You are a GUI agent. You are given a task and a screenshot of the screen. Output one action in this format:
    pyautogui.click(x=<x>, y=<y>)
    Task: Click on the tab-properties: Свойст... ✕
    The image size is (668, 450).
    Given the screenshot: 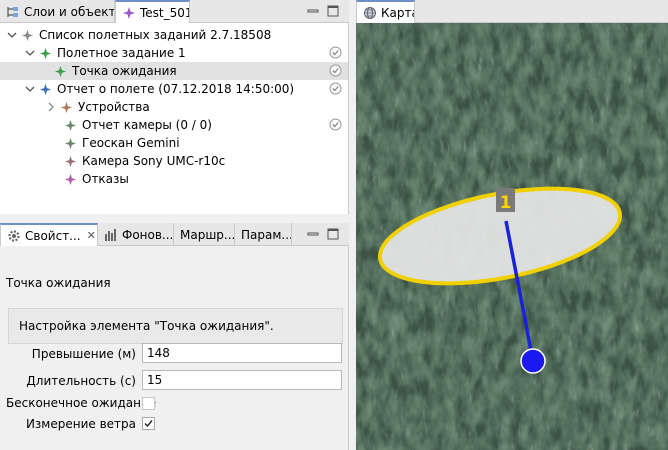 What is the action you would take?
    pyautogui.click(x=49, y=234)
    